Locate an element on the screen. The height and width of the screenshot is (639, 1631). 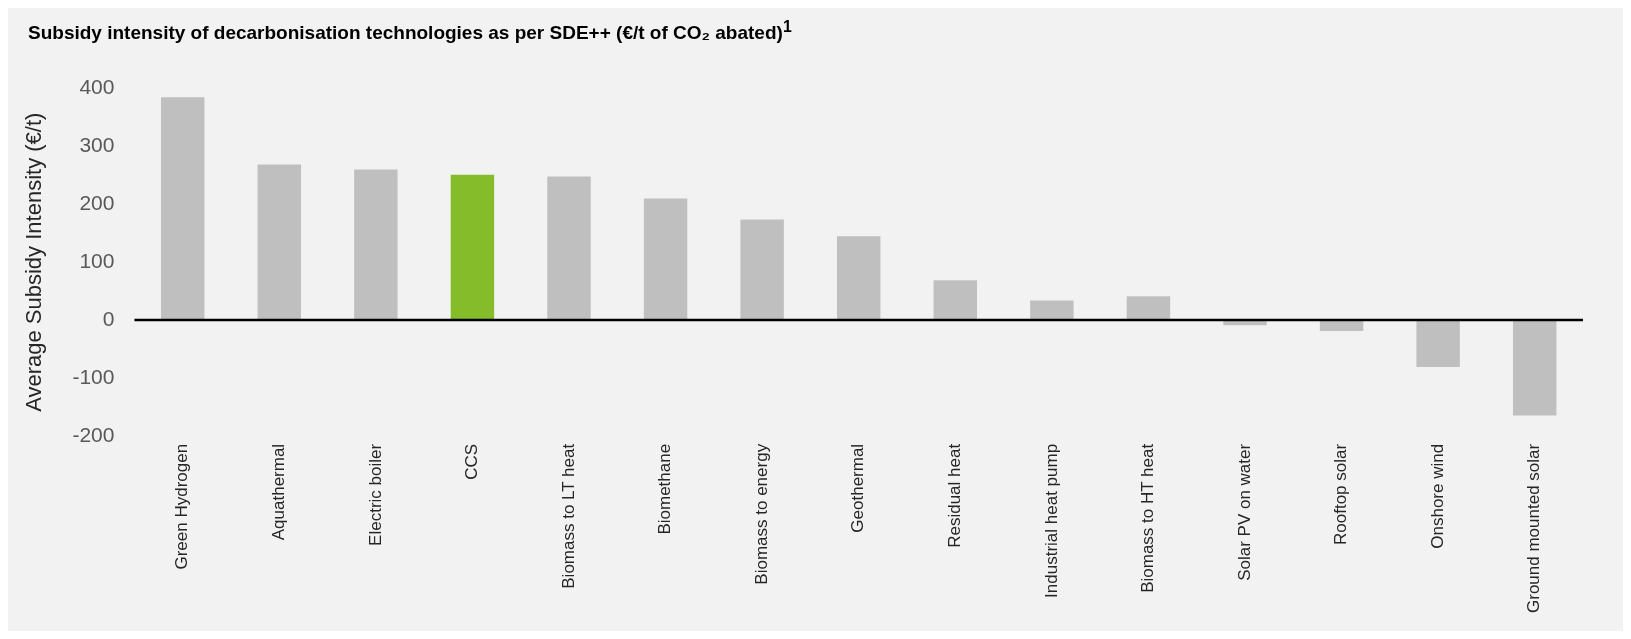
y-tick-label: 0 is located at coordinates (108, 318).